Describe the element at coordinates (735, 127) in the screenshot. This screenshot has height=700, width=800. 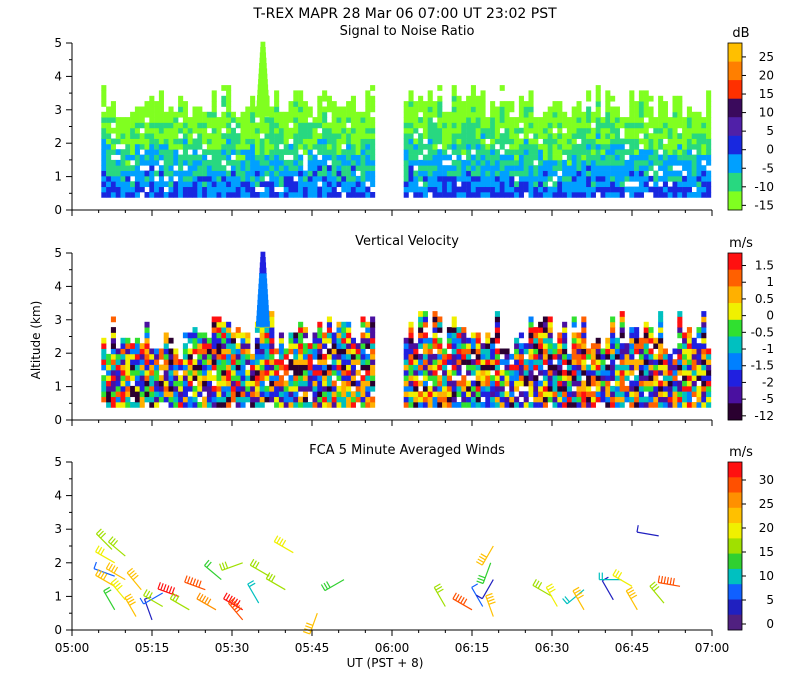
I see `colorbar-swatch` at that location.